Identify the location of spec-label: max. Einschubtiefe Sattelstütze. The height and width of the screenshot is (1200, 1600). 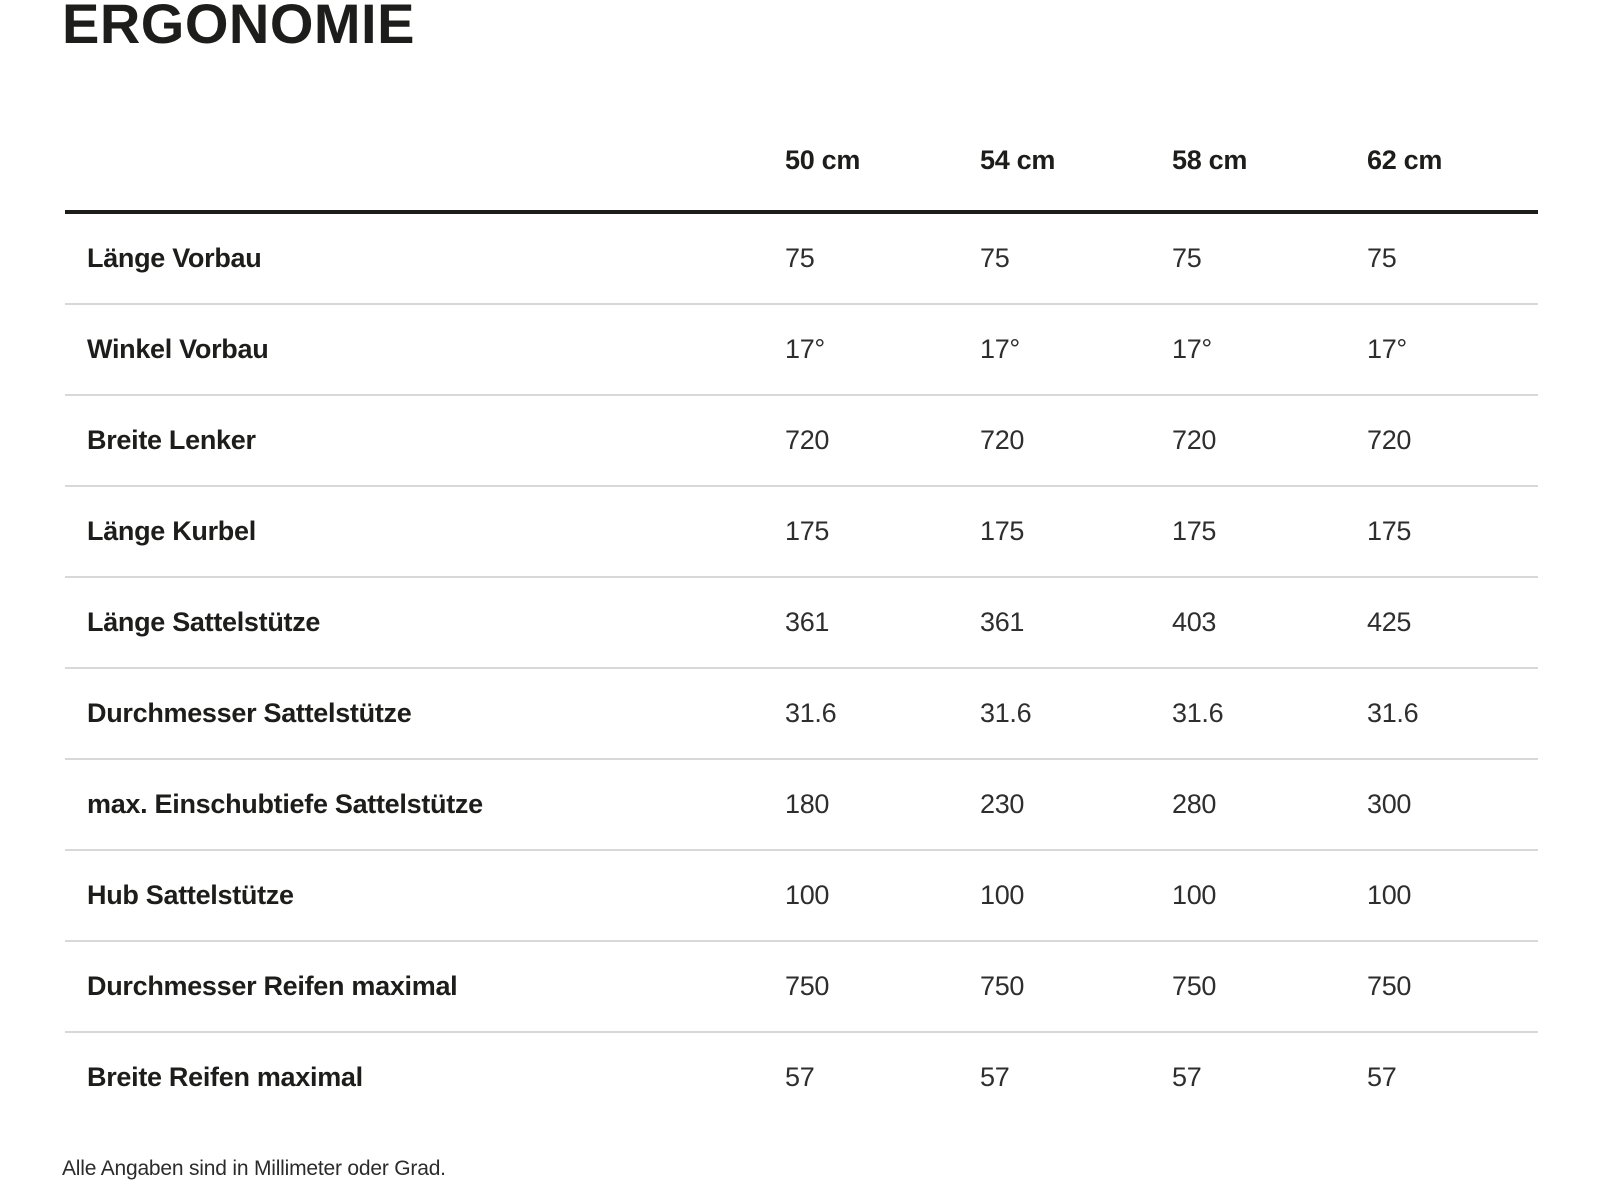
(285, 804).